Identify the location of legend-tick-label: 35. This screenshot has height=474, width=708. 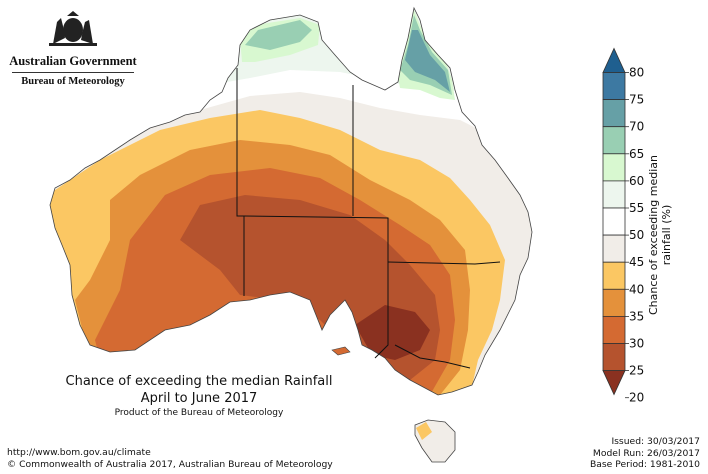
(636, 316).